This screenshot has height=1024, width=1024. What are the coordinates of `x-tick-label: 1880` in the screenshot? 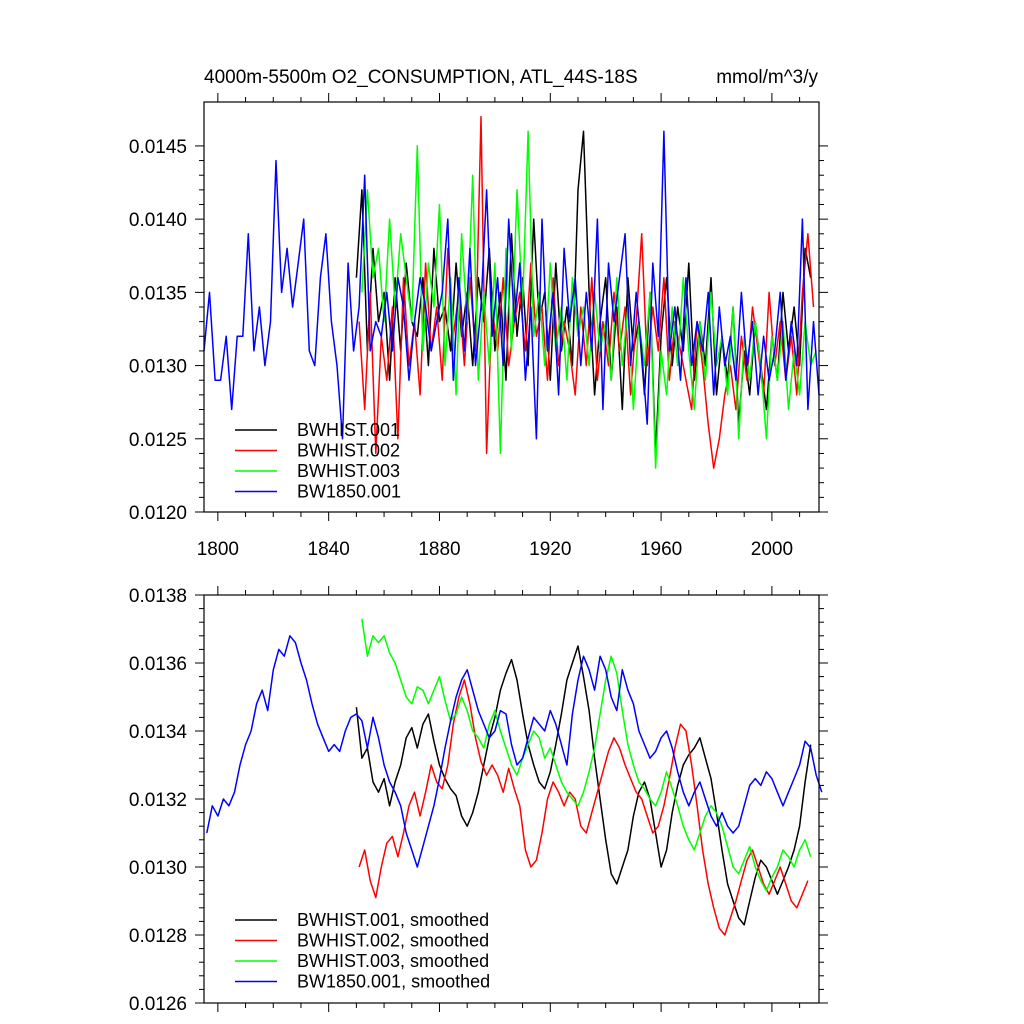 It's located at (439, 549).